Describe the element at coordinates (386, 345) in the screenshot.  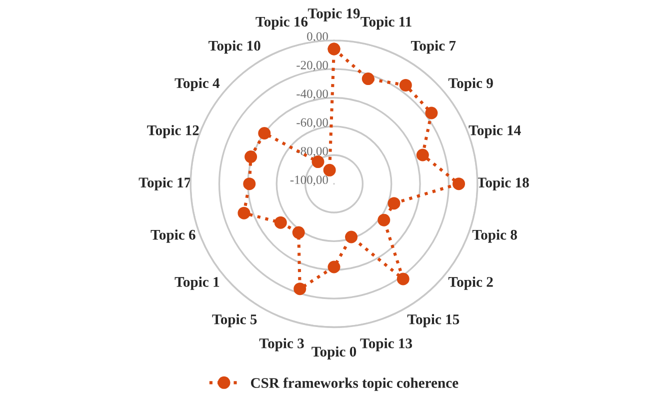
I see `spoke-label: Topic 13` at that location.